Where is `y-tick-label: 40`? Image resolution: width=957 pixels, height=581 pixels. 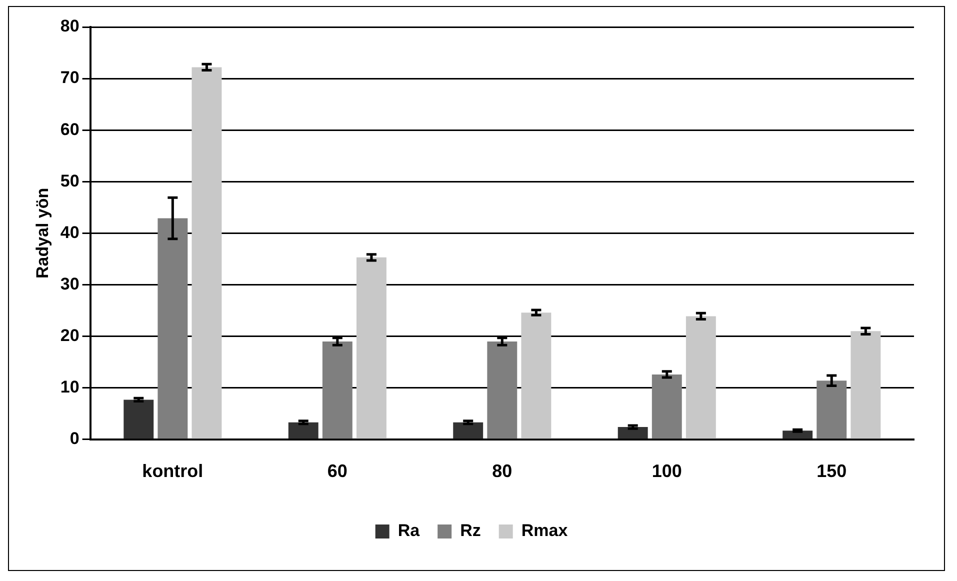 y-tick-label: 40 is located at coordinates (70, 232).